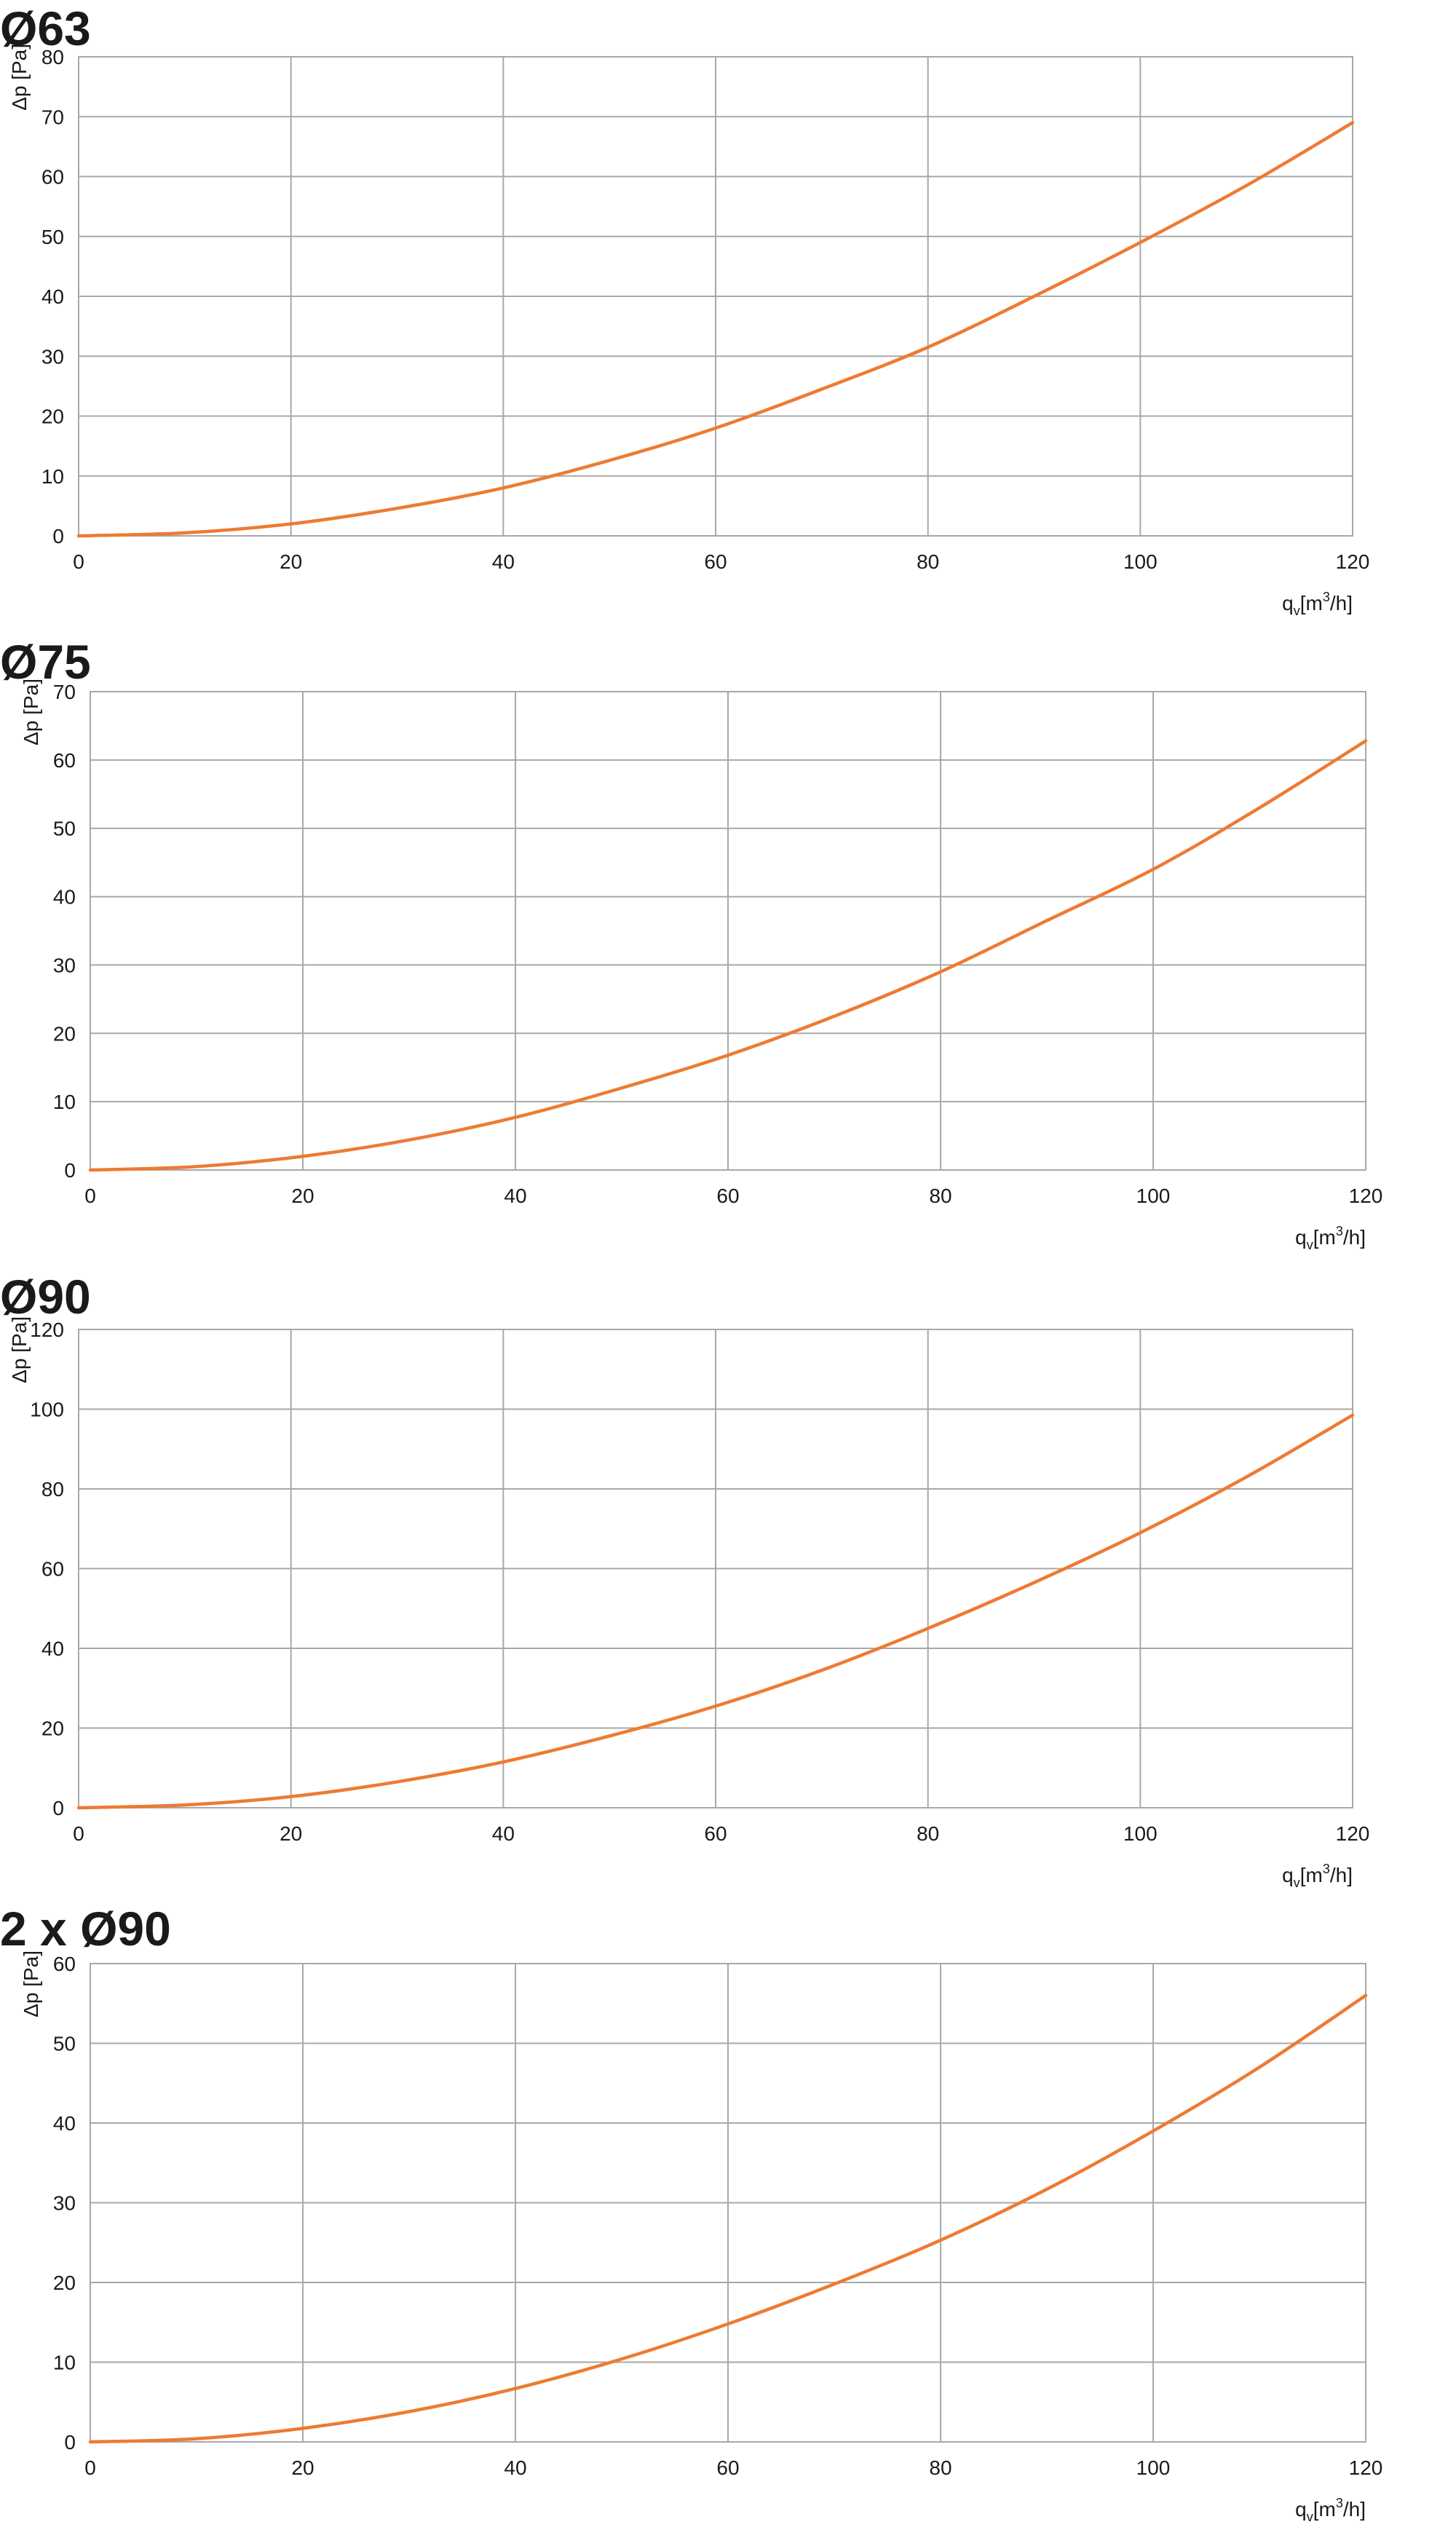 The width and height of the screenshot is (1456, 2530). What do you see at coordinates (85, 1929) in the screenshot?
I see `chart-title: 2 x Ø90` at bounding box center [85, 1929].